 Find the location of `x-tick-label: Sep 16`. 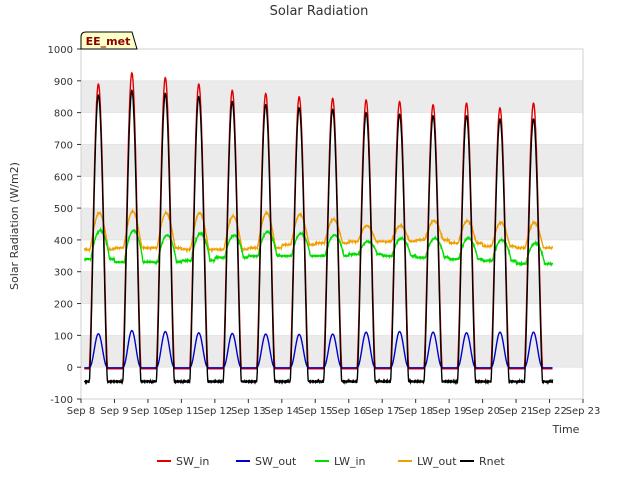

x-tick-label: Sep 16 is located at coordinates (348, 411).